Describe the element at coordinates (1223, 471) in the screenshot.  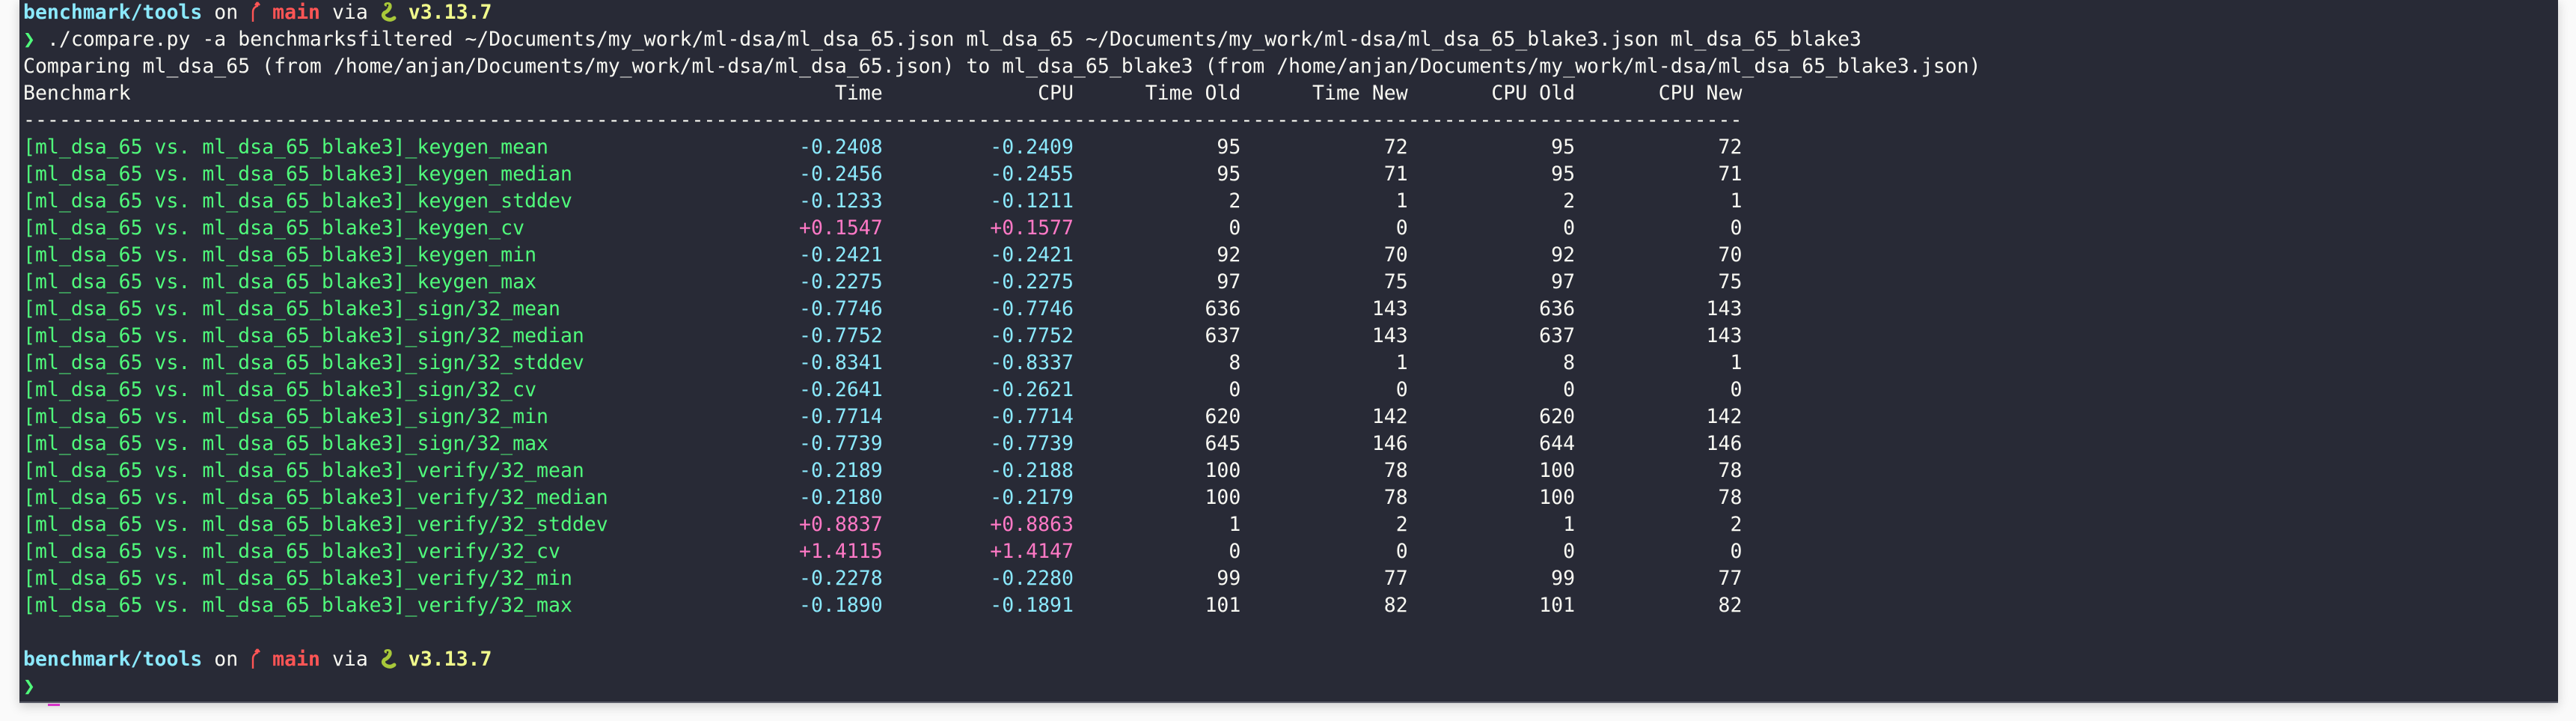
I see `cell-time-old: 100` at that location.